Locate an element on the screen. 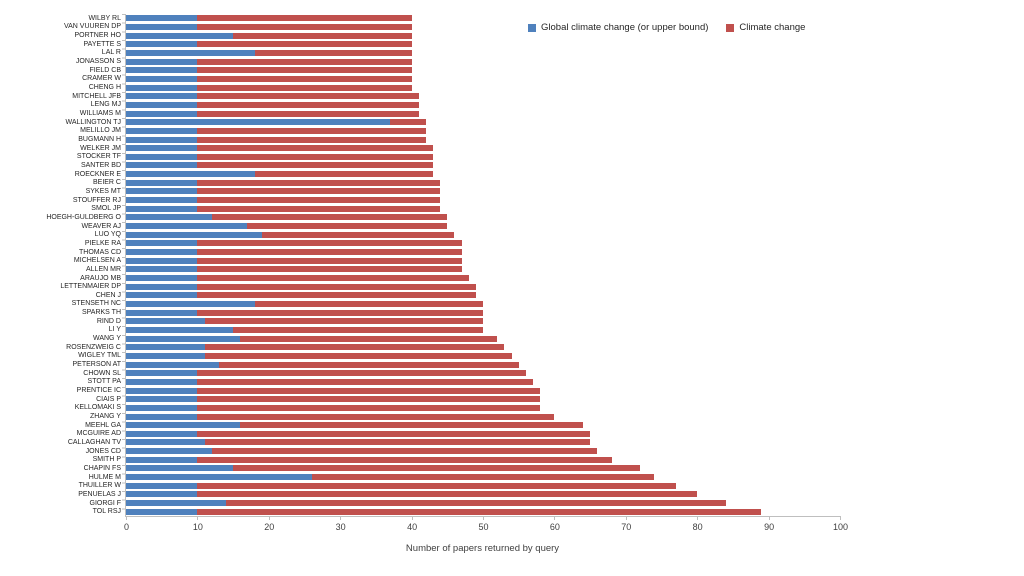 This screenshot has height=576, width=1024. category-label: SYKES MT is located at coordinates (103, 191).